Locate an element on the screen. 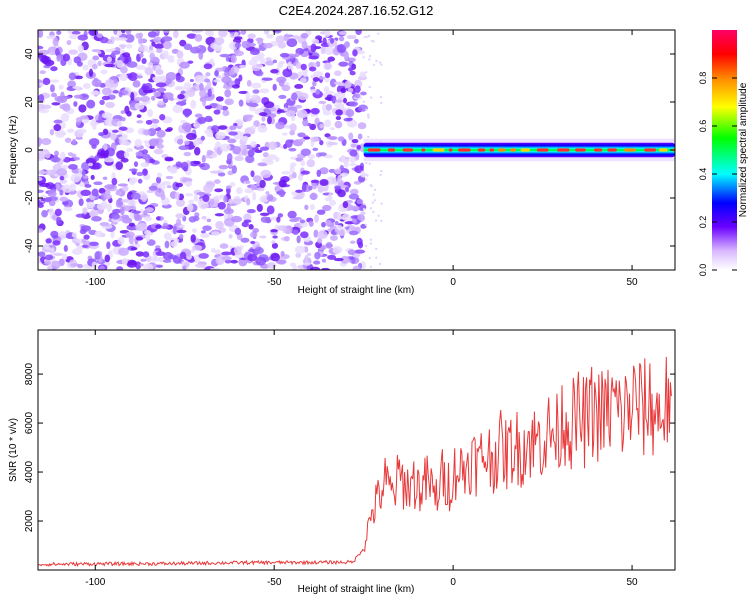 The width and height of the screenshot is (750, 600). band-core is located at coordinates (519, 150).